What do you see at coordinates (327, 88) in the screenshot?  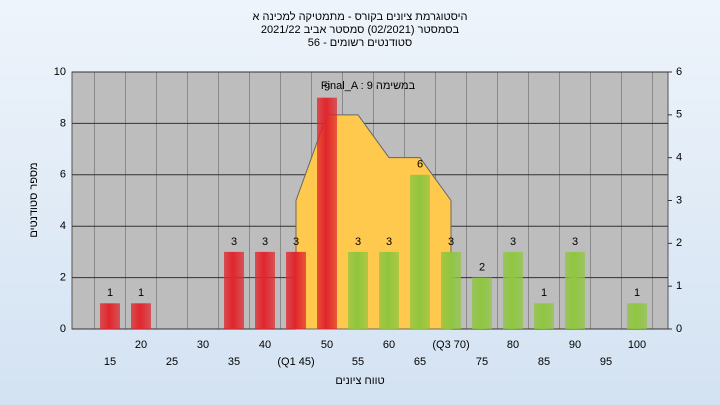 I see `data-label: 9` at bounding box center [327, 88].